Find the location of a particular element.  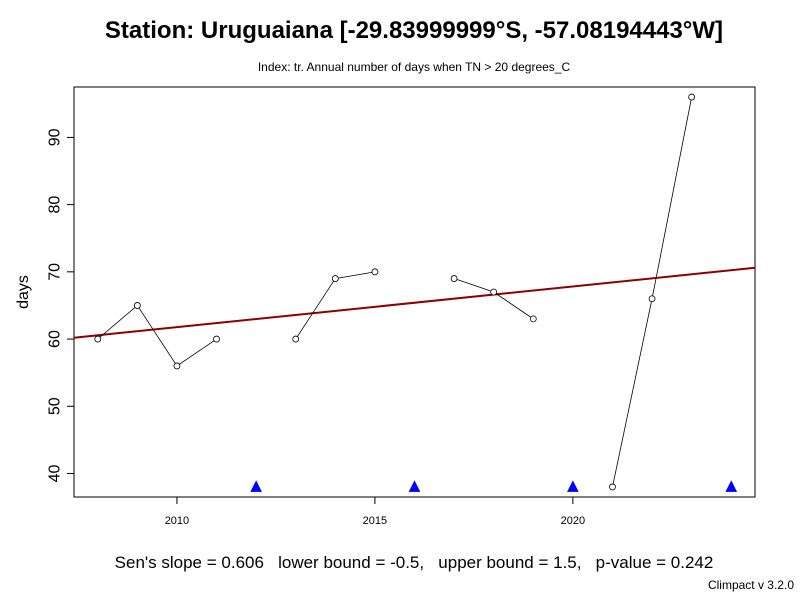

data-point-2018 is located at coordinates (494, 292).